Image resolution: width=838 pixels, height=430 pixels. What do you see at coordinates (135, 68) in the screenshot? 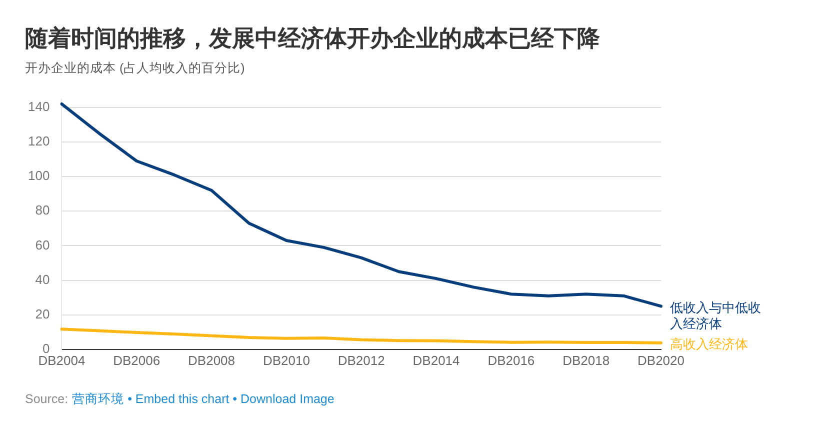
I see `chart-subtitle: 开办企业的成本 (占人均收入的百分比)` at bounding box center [135, 68].